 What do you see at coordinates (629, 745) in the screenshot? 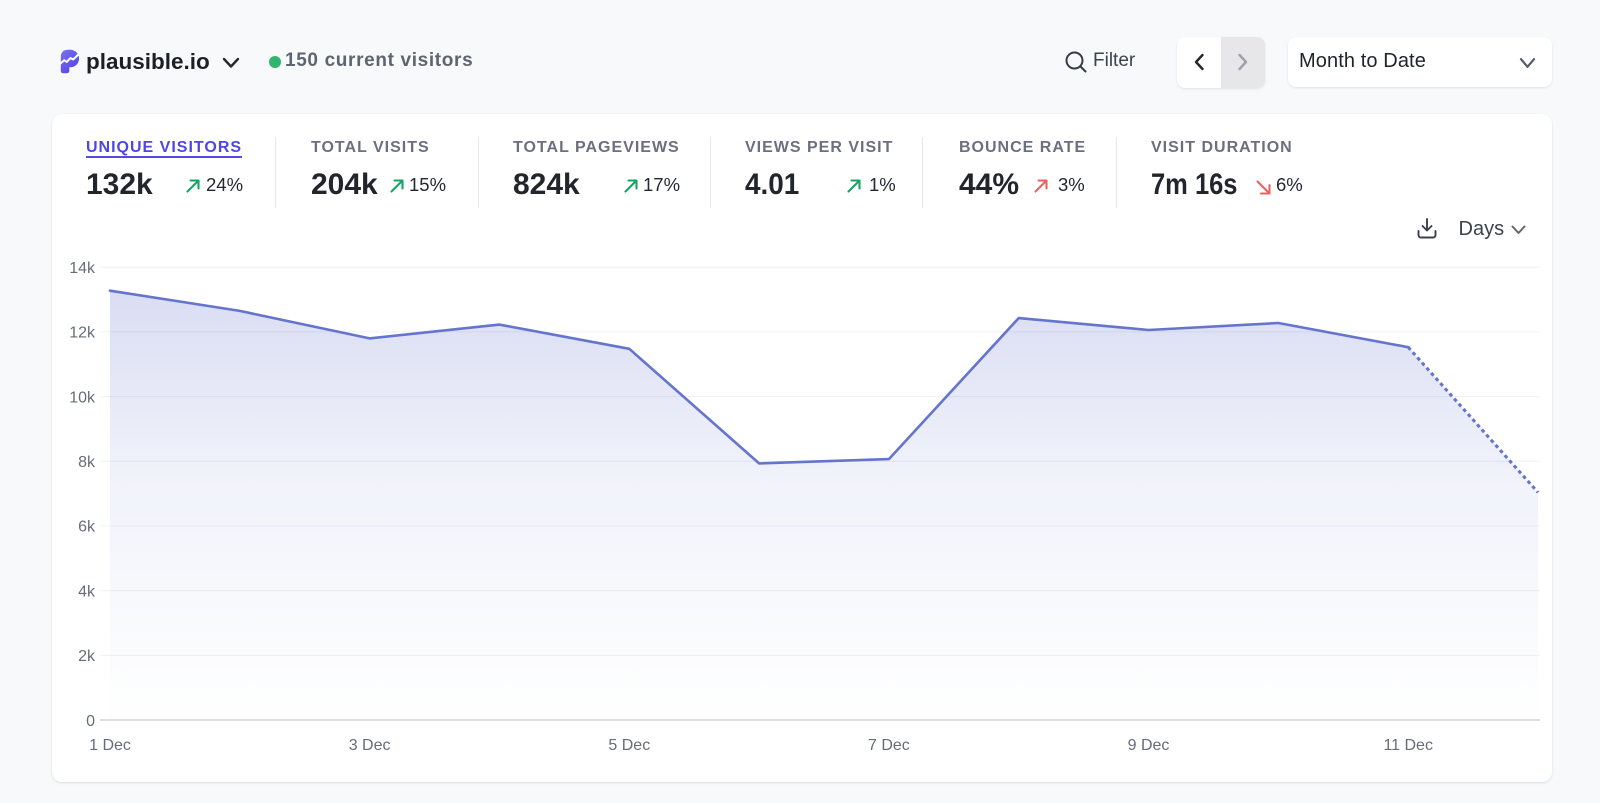
I see `svg-text: 5 Dec` at bounding box center [629, 745].